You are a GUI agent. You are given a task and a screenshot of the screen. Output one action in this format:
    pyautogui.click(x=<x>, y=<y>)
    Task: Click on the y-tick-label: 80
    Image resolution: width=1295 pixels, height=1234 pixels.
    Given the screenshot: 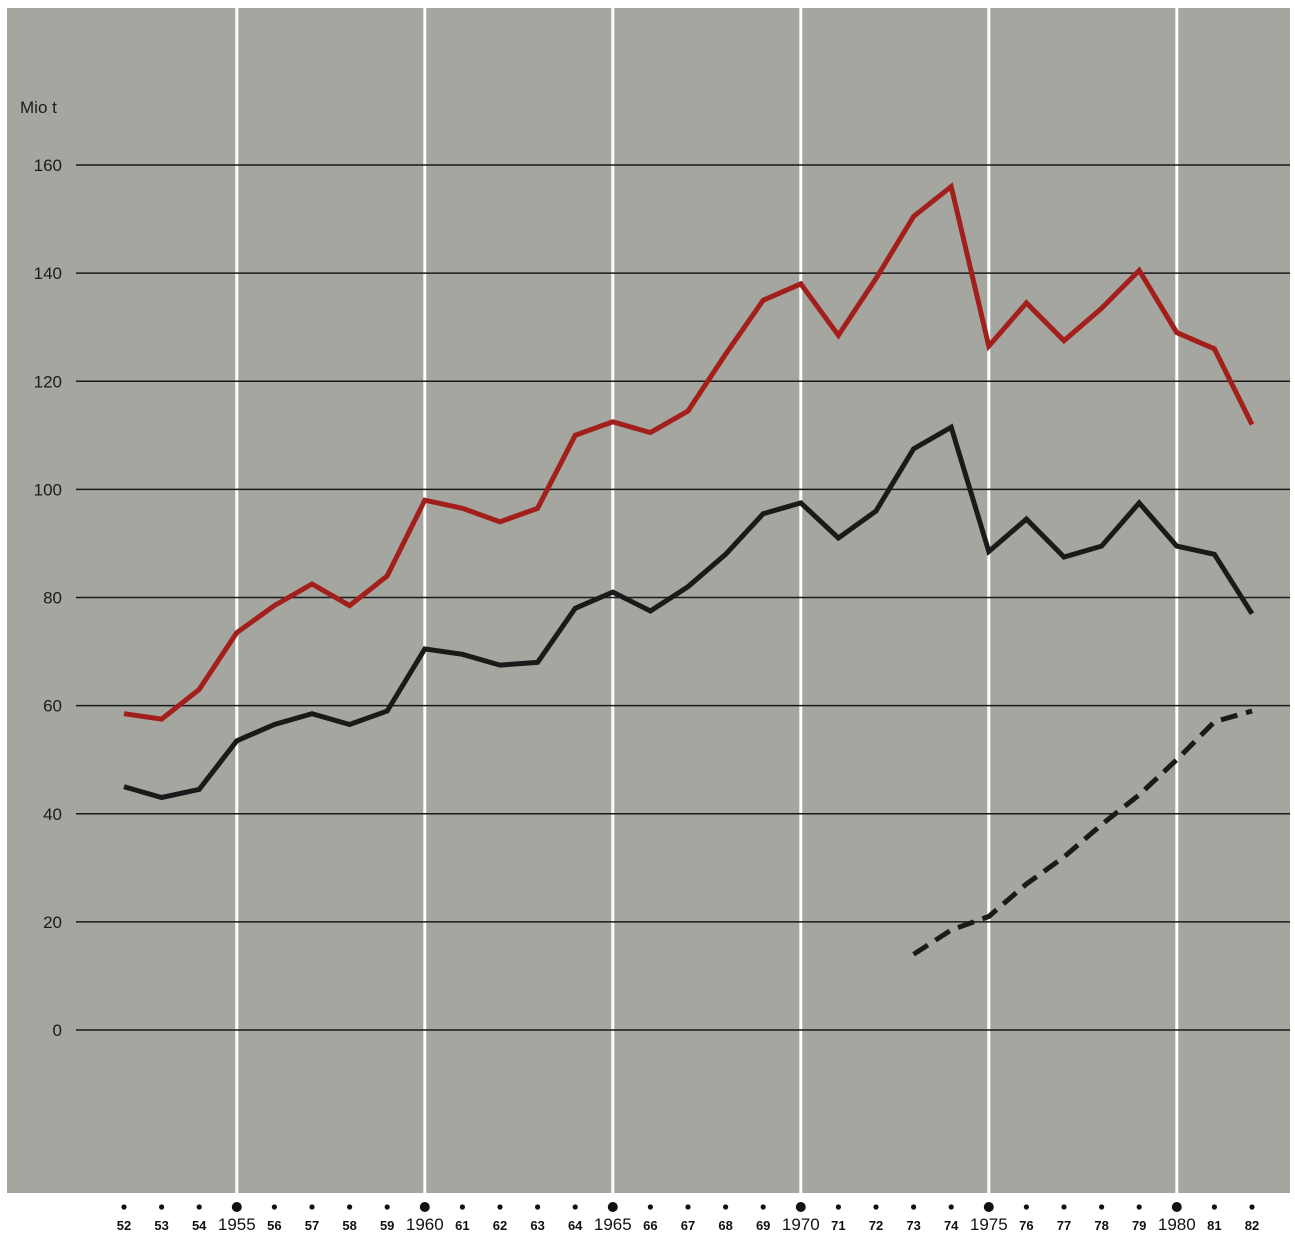 What is the action you would take?
    pyautogui.click(x=52, y=598)
    